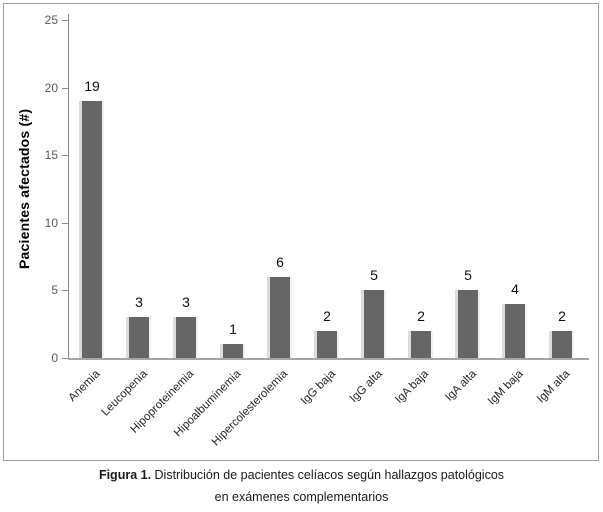 Image resolution: width=603 pixels, height=512 pixels. I want to click on x-axis-line, so click(328, 359).